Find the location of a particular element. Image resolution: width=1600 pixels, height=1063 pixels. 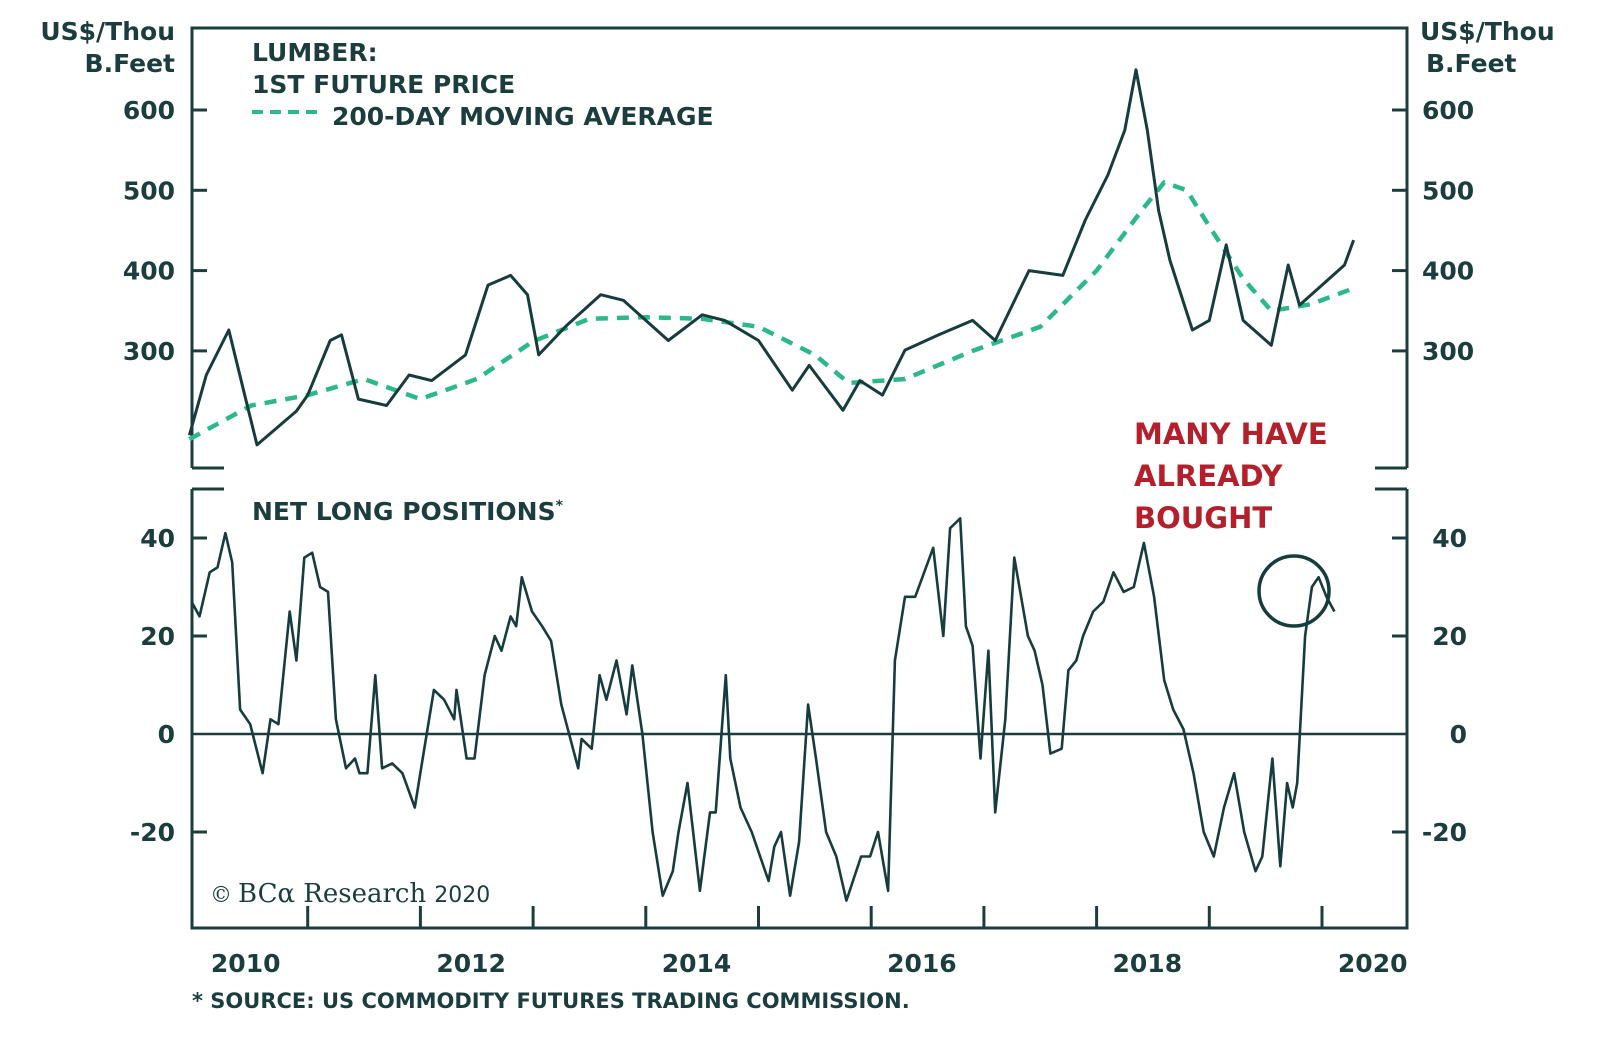

top-panel-title: LUMBER: is located at coordinates (315, 52).